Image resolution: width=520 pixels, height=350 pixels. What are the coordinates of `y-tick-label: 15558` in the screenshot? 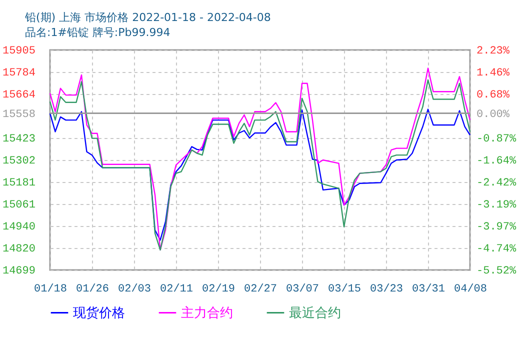 It's located at (19, 114).